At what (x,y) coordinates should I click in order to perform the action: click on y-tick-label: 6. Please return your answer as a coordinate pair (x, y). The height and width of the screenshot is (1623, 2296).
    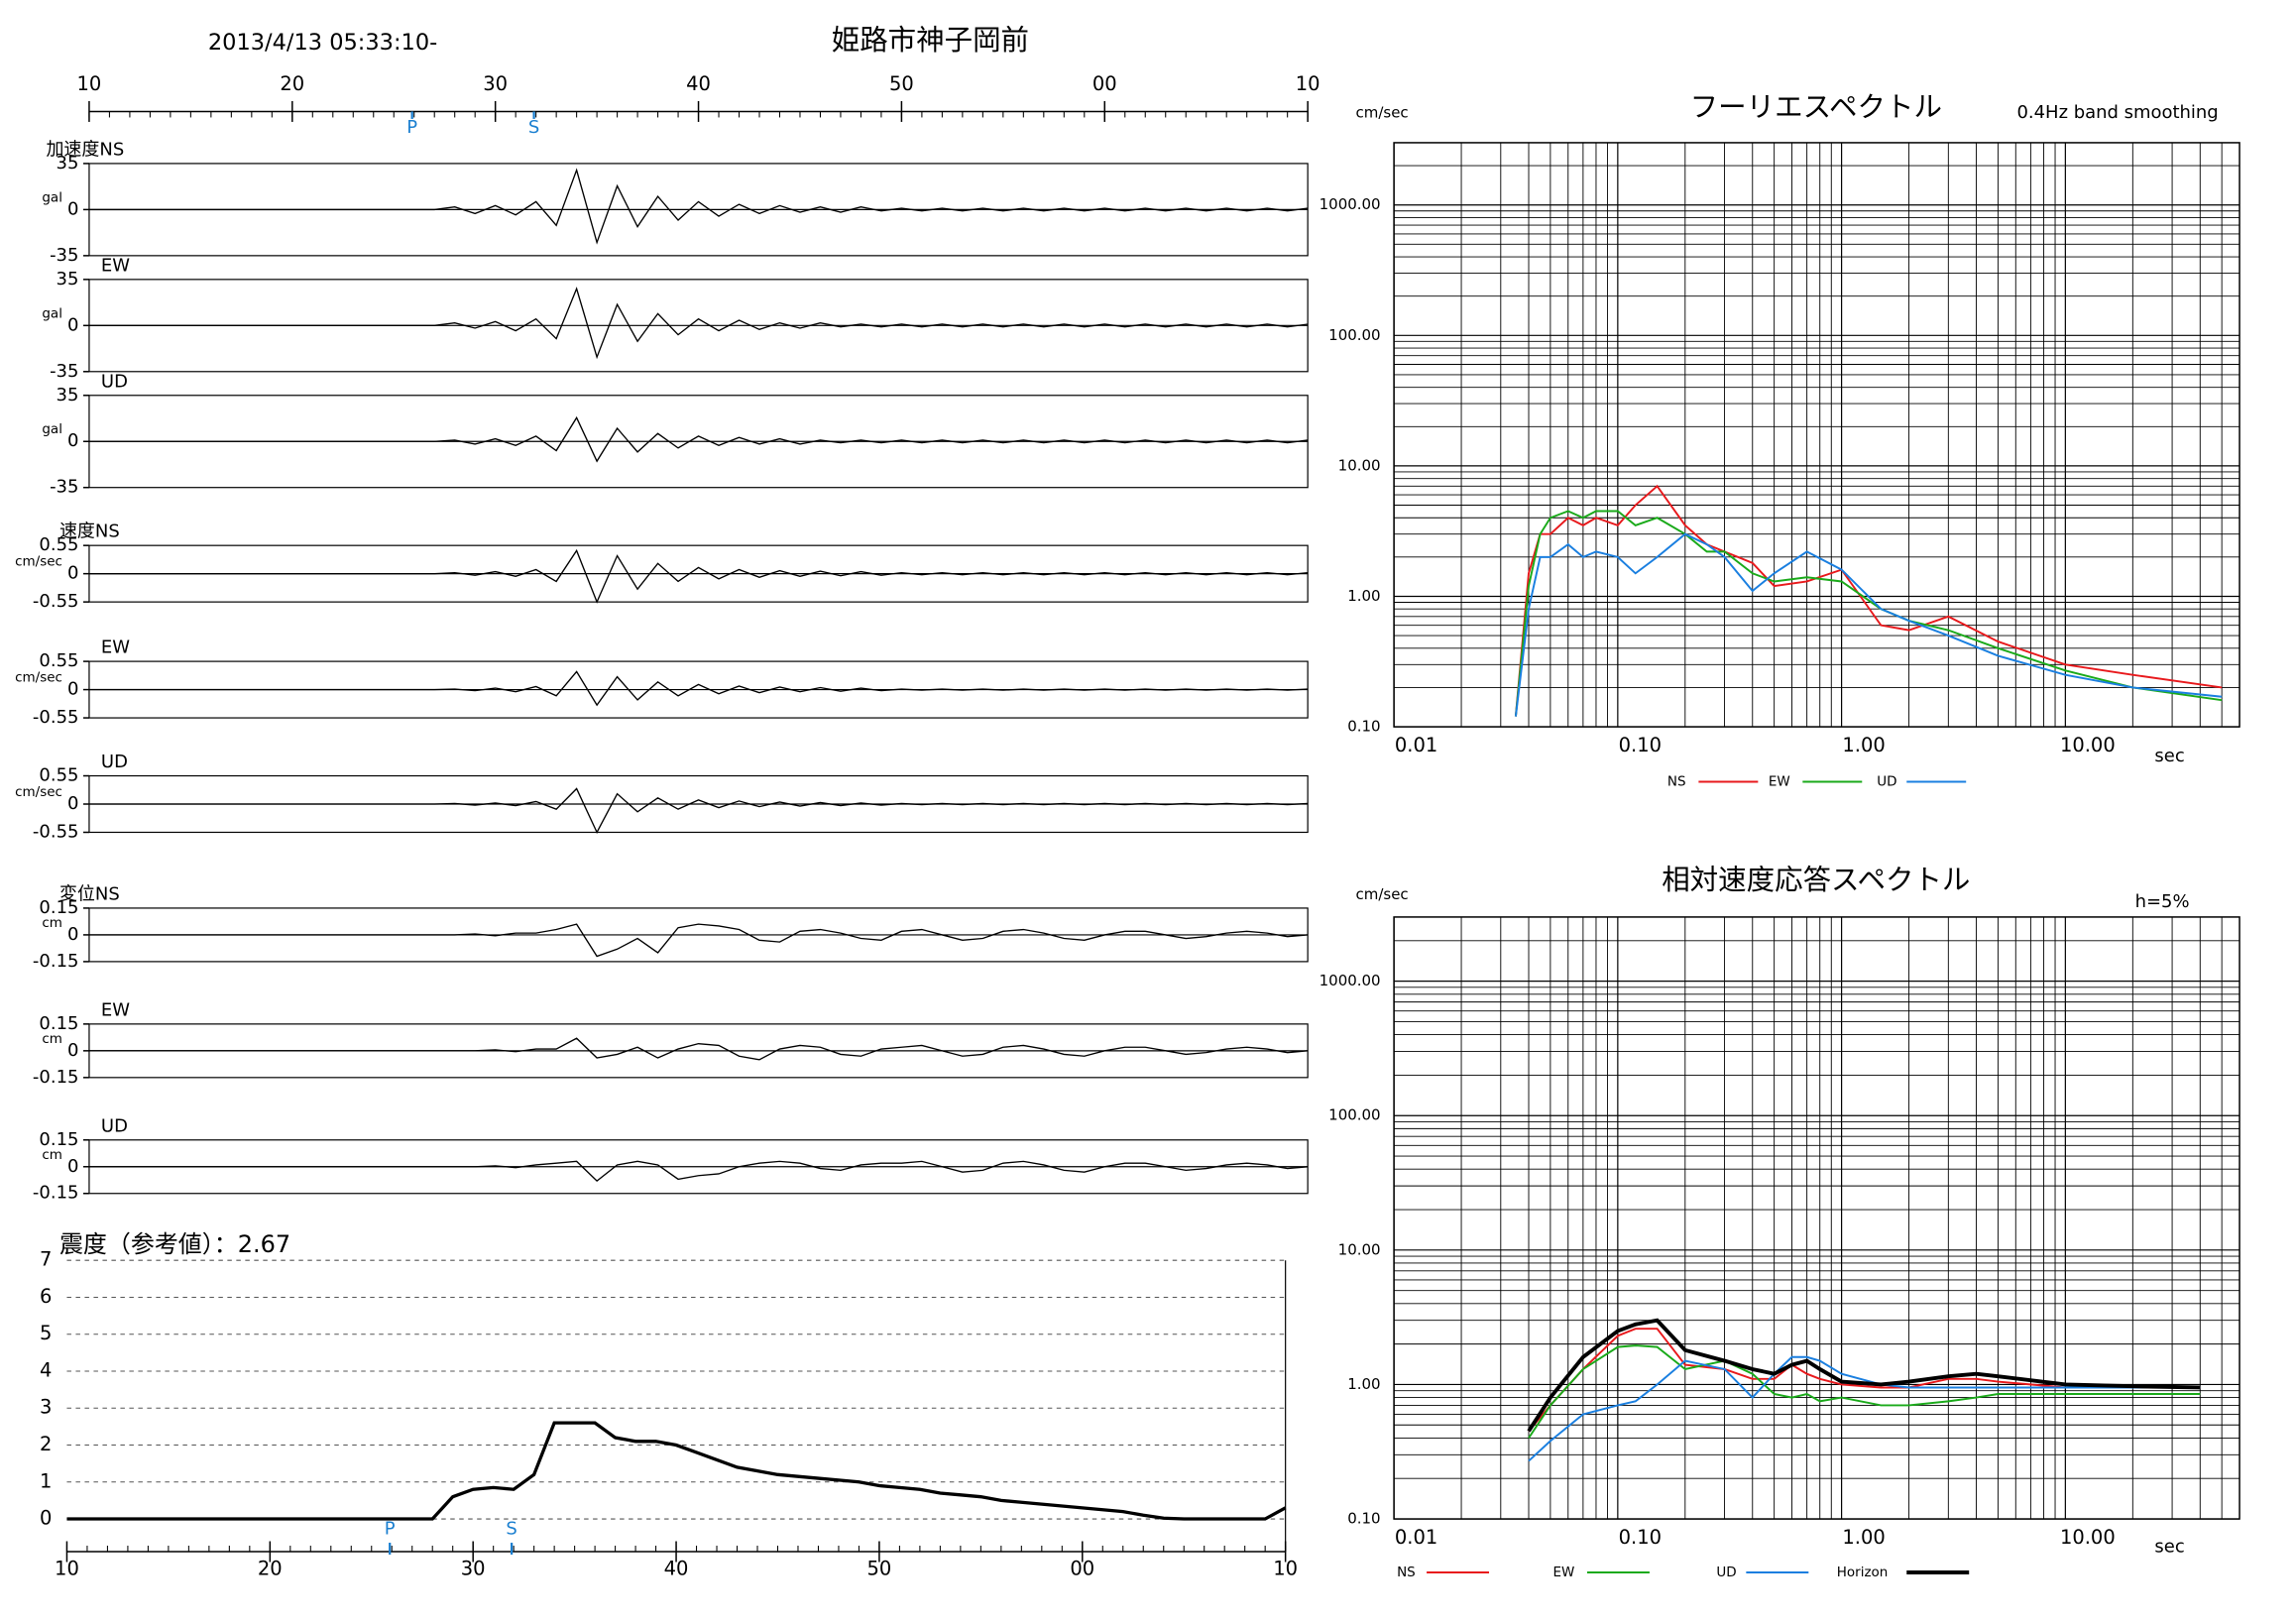
    Looking at the image, I should click on (46, 1296).